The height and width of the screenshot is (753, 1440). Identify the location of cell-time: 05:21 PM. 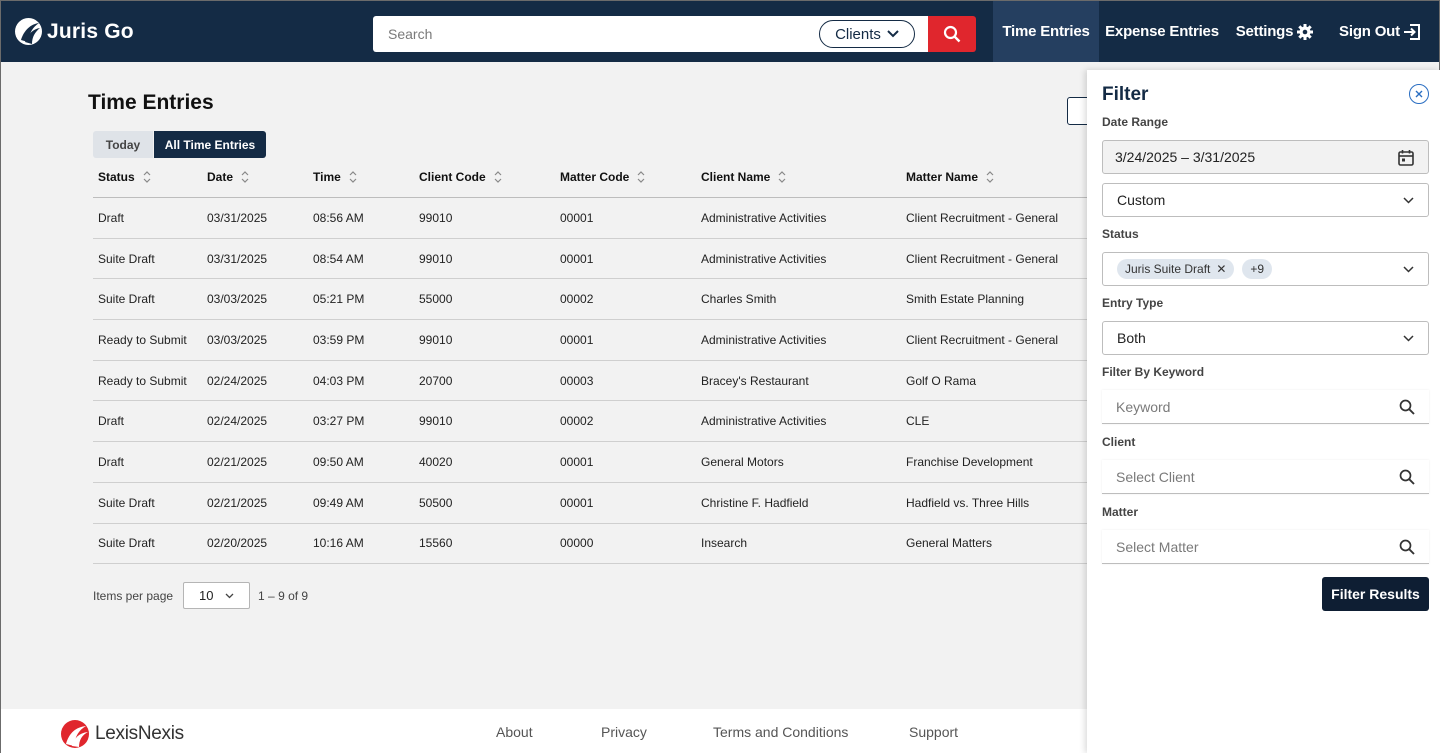
(339, 299).